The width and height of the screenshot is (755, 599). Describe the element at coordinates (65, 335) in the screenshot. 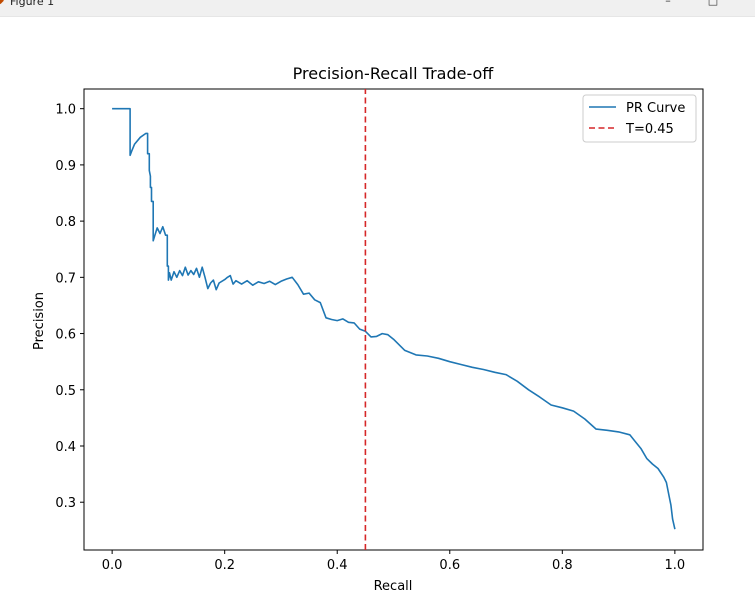

I see `y-tick-label: 0.6` at that location.